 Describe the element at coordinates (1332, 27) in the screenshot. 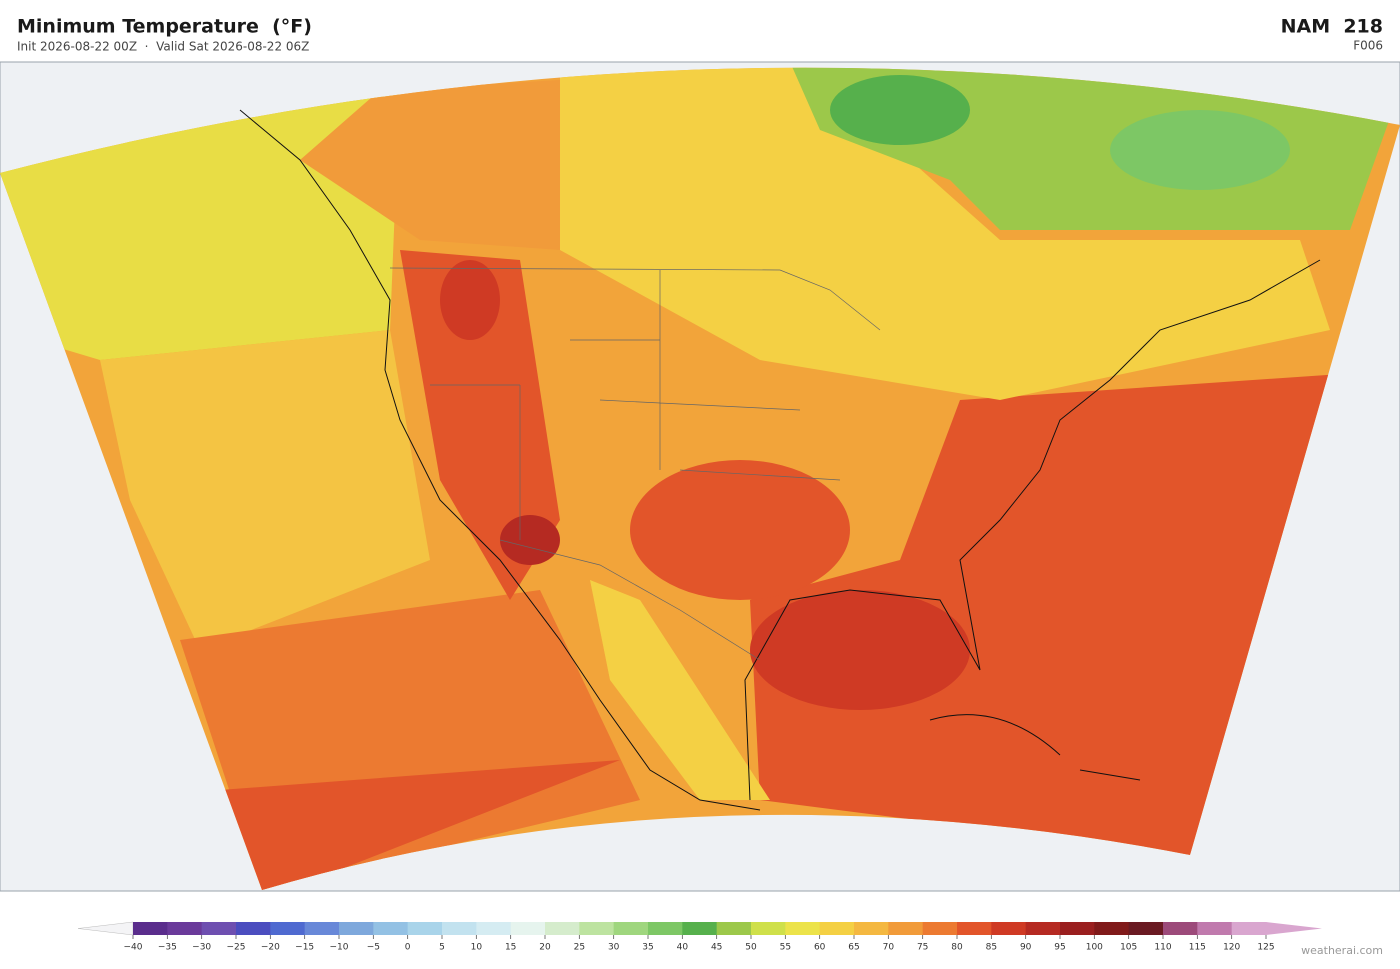

I see `model-name: NAM 218` at that location.